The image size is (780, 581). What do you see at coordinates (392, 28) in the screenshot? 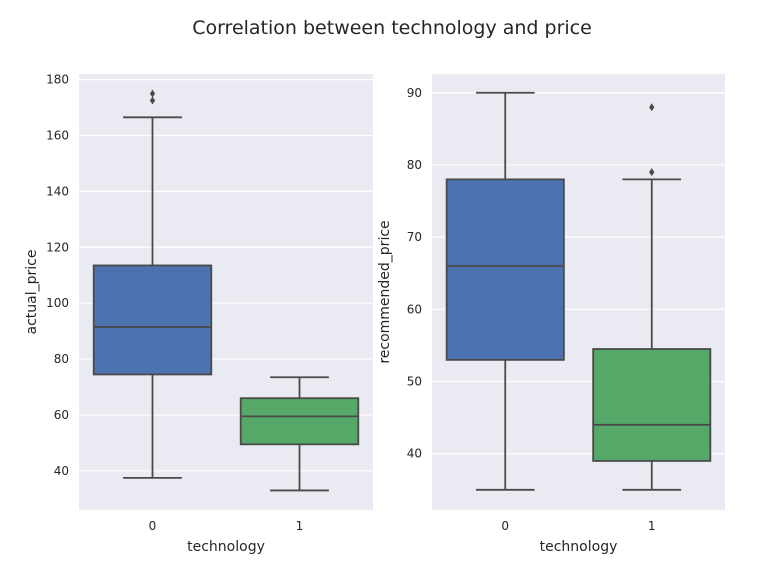
I see `chart-title: Correlation between technology and price` at bounding box center [392, 28].